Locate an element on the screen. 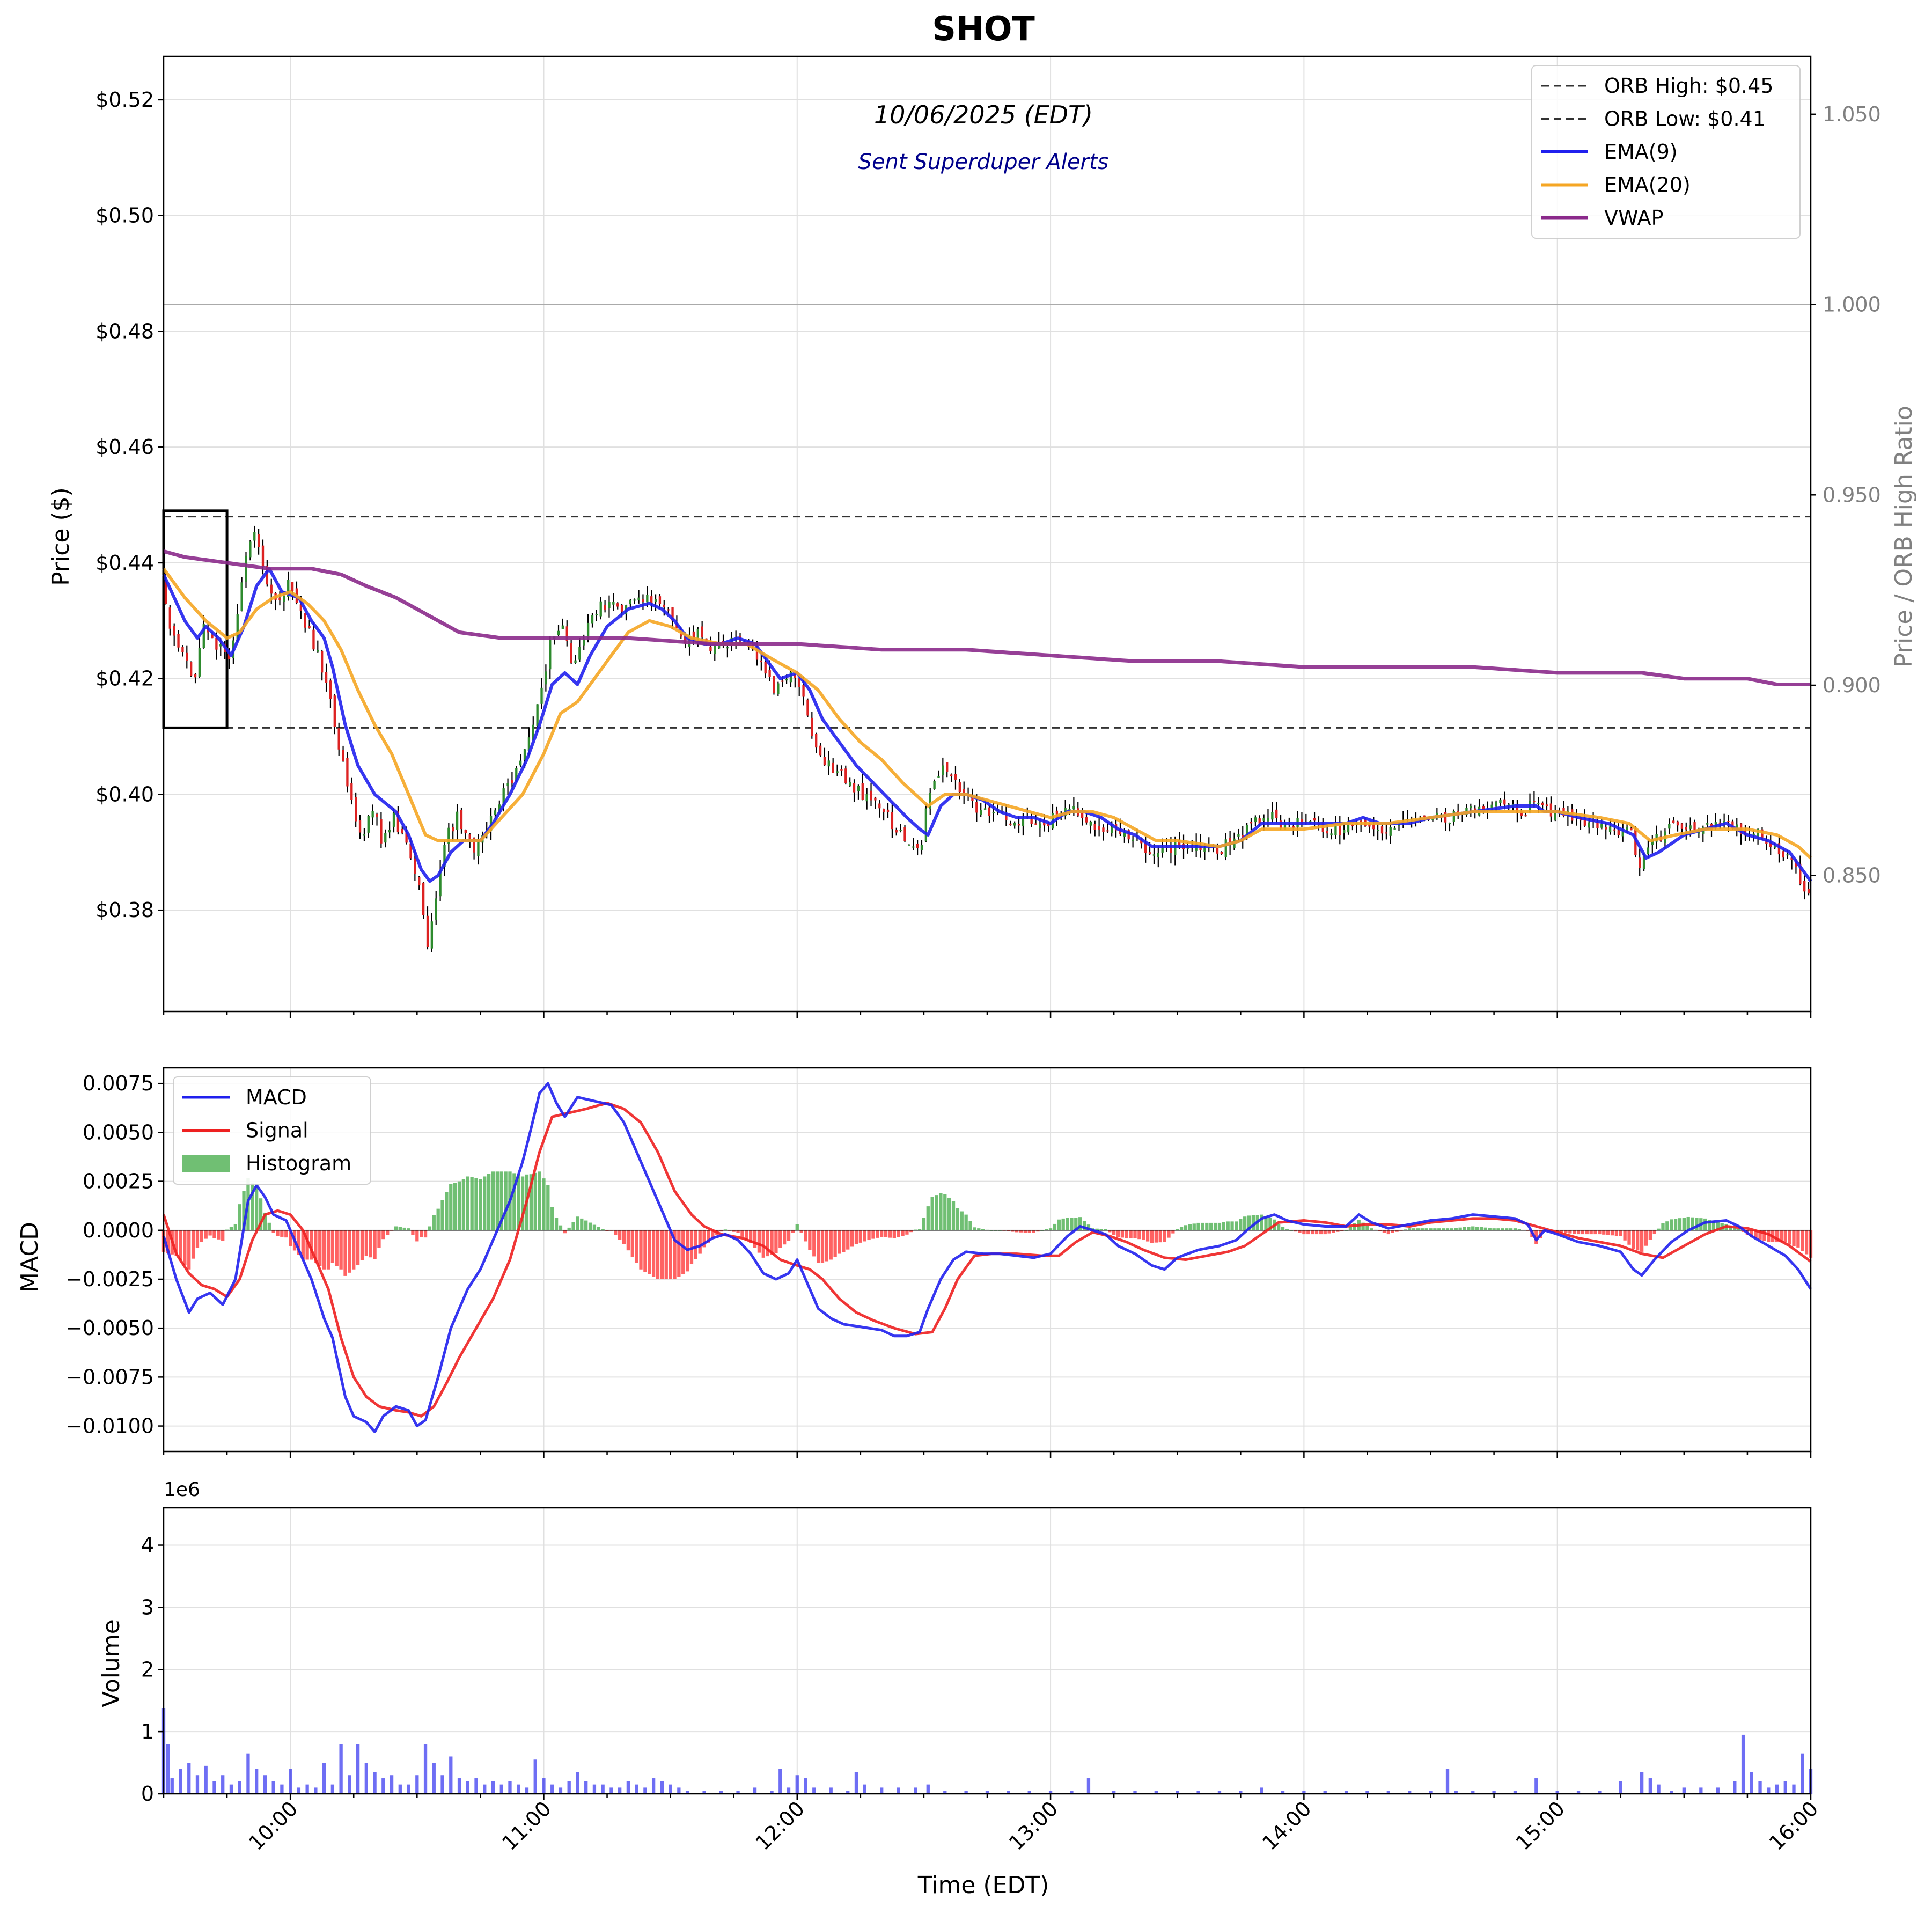  ratio-tick-label: 1.050 is located at coordinates (1852, 114).